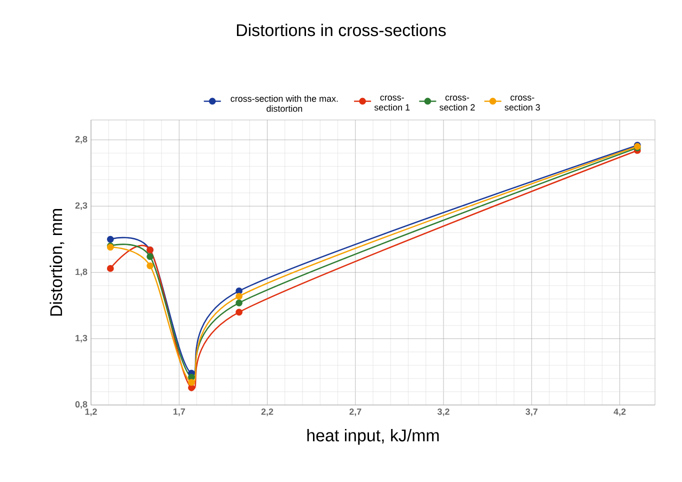  Describe the element at coordinates (179, 412) in the screenshot. I see `x-tick-label: 1,7` at that location.